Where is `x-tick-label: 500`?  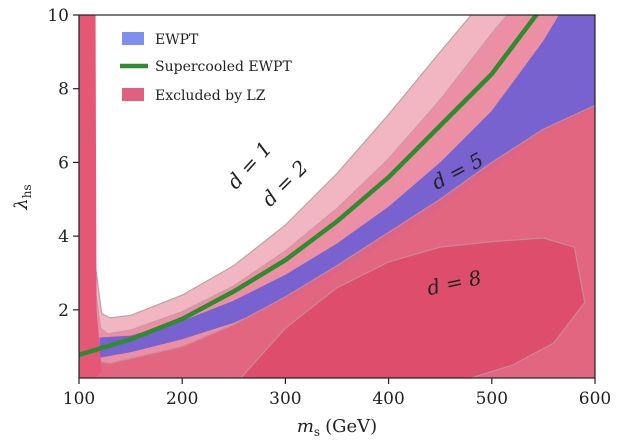 x-tick-label: 500 is located at coordinates (492, 399).